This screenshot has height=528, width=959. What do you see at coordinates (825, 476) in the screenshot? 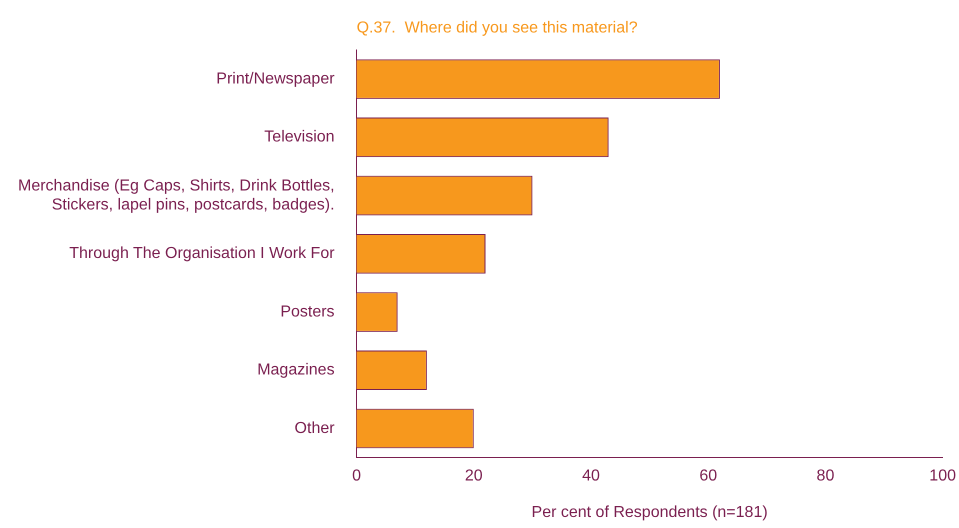
I see `x-tick-label: 80` at bounding box center [825, 476].